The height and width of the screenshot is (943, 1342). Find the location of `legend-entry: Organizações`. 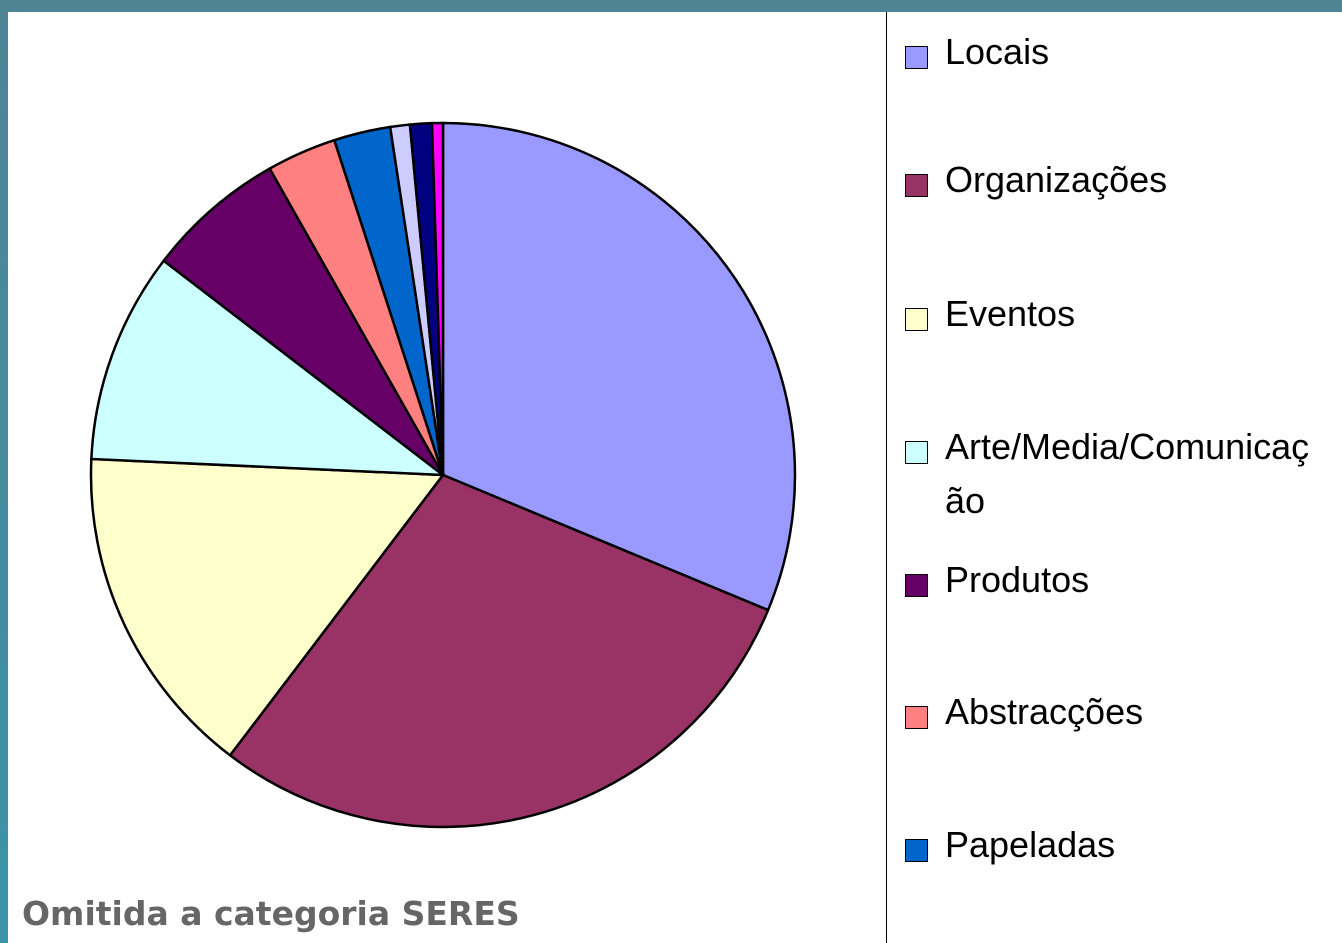

legend-entry: Organizações is located at coordinates (1115, 180).